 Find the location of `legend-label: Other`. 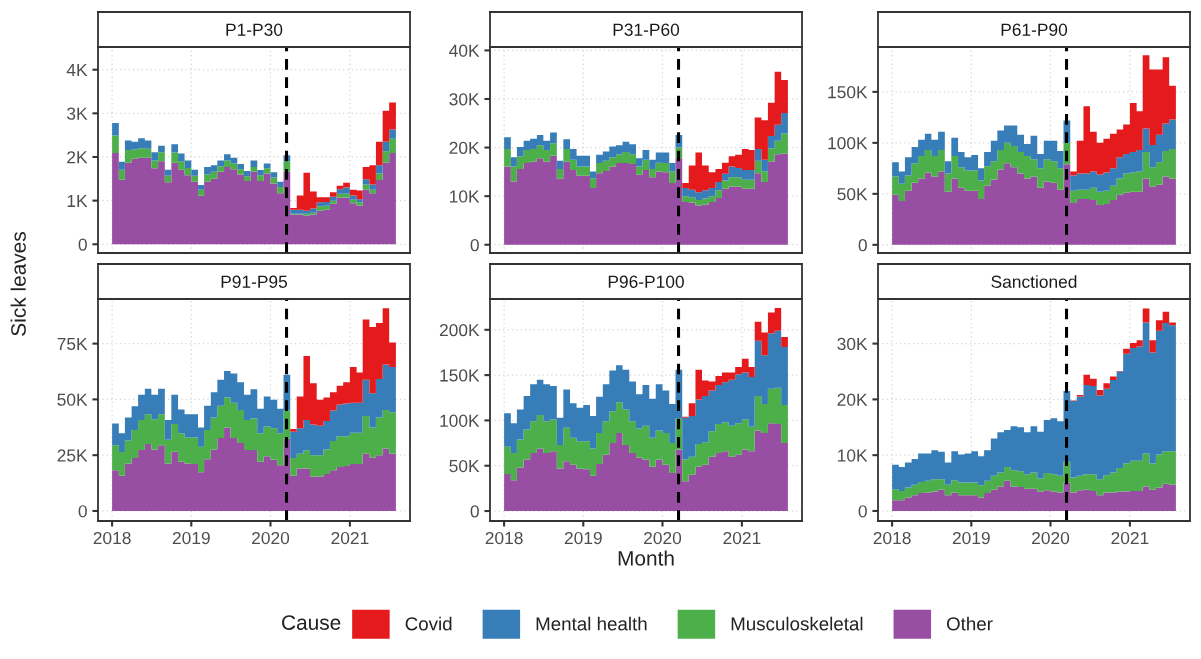

legend-label: Other is located at coordinates (969, 623).